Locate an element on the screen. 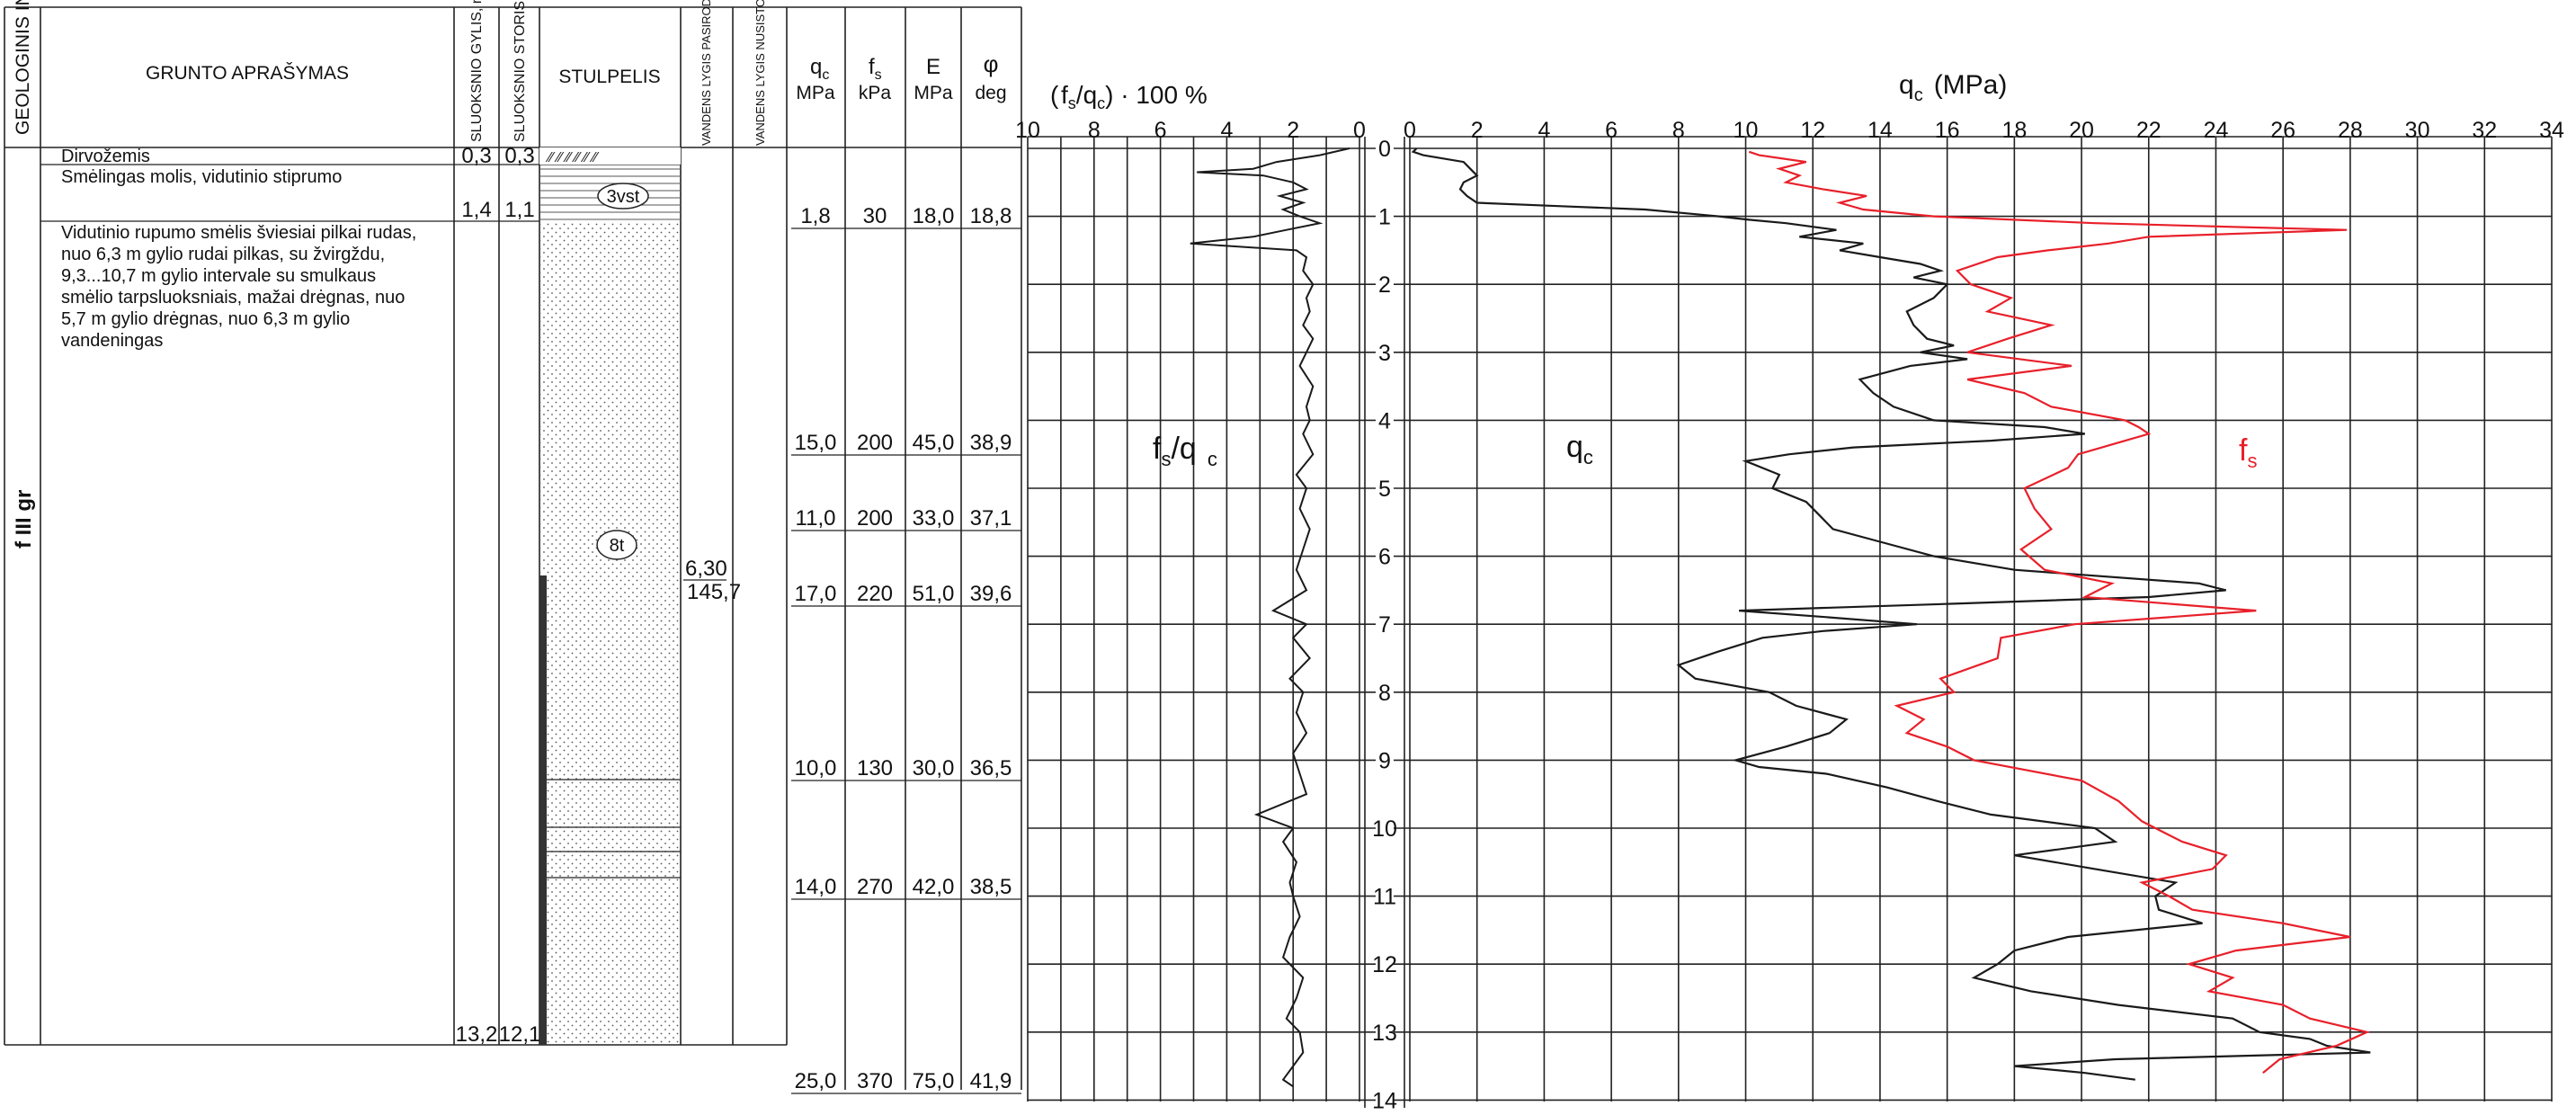 The image size is (2576, 1115). depth-tick-9: 9 is located at coordinates (1385, 760).